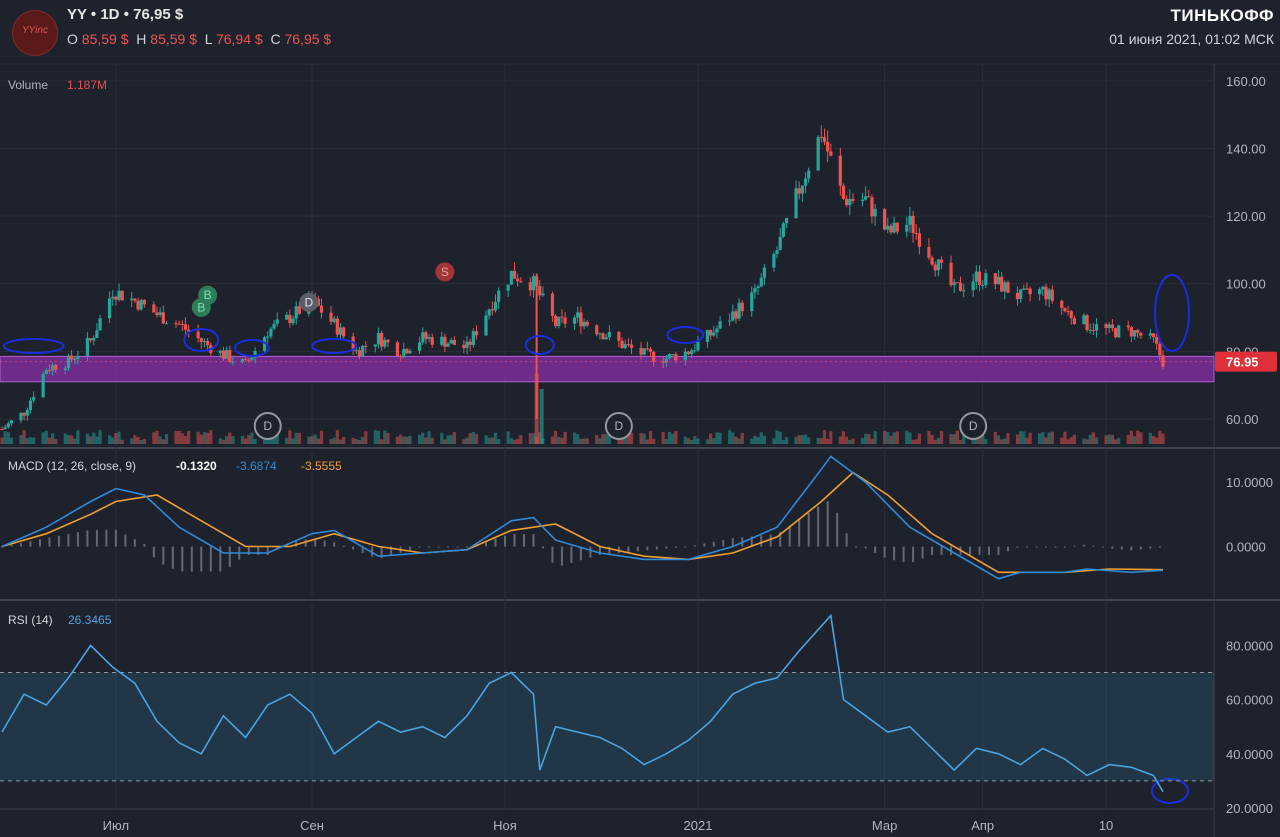 The width and height of the screenshot is (1280, 837). Describe the element at coordinates (1242, 419) in the screenshot. I see `price-tick-label: 60.00` at that location.